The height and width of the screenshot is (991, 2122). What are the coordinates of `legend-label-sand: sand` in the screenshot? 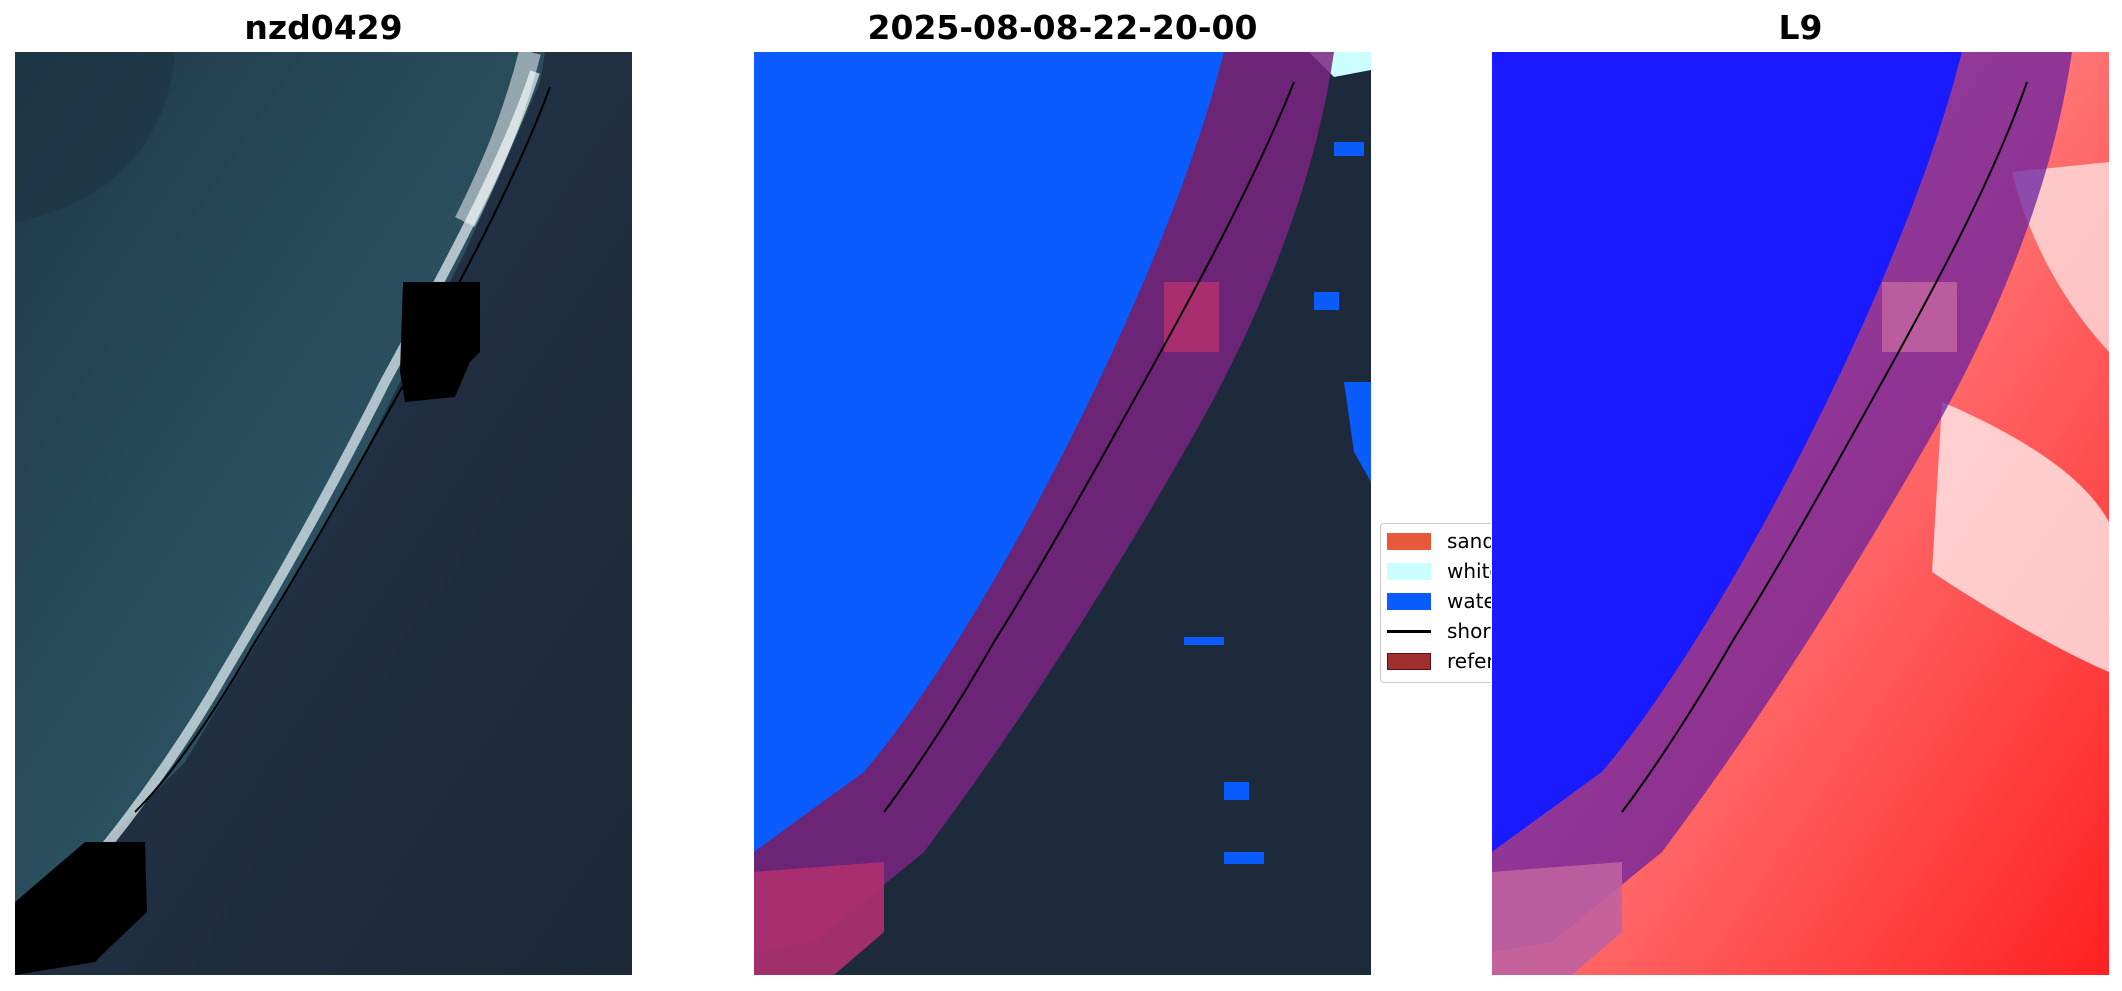 It's located at (1469, 541).